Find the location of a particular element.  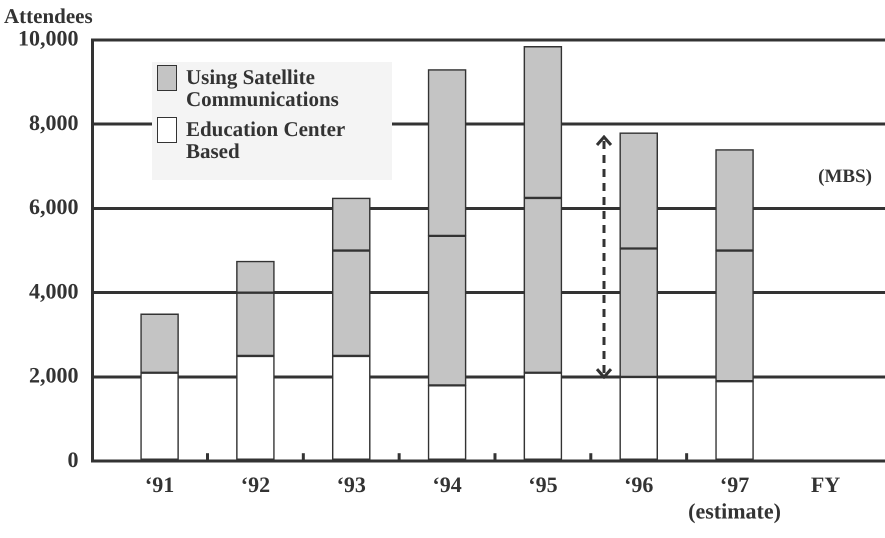

x-tick-label: ‘97 (estimate) is located at coordinates (734, 498).